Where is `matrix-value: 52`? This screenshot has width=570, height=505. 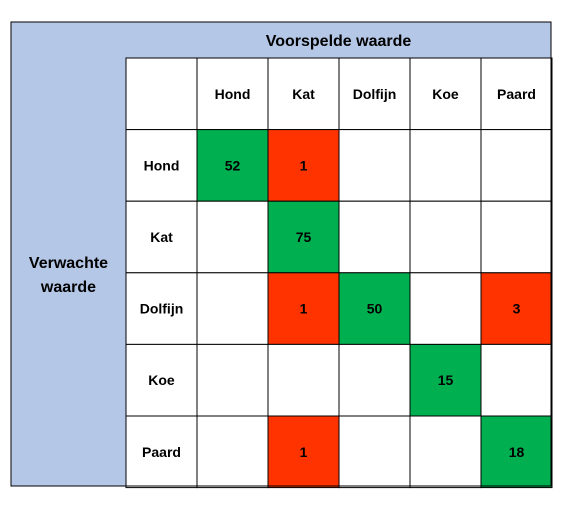
matrix-value: 52 is located at coordinates (233, 165).